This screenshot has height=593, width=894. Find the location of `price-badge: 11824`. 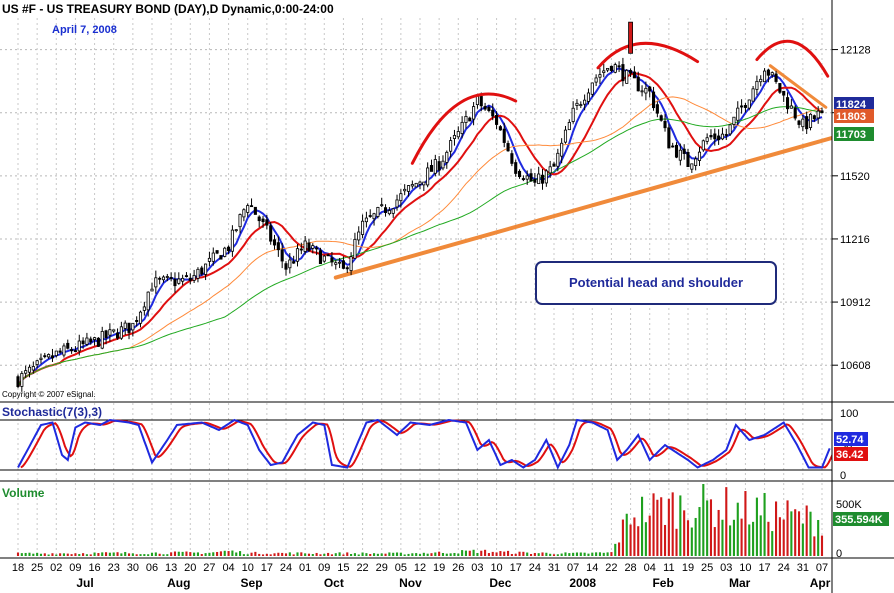

price-badge: 11824 is located at coordinates (854, 104).